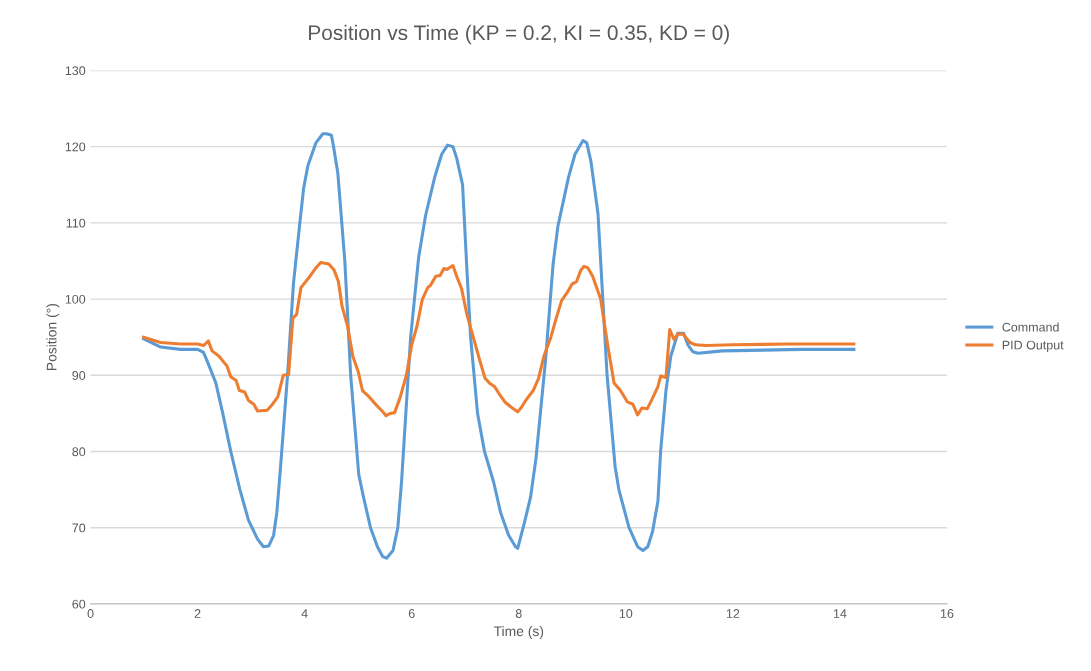 Image resolution: width=1091 pixels, height=671 pixels. What do you see at coordinates (518, 613) in the screenshot?
I see `x-tick-label: 8` at bounding box center [518, 613].